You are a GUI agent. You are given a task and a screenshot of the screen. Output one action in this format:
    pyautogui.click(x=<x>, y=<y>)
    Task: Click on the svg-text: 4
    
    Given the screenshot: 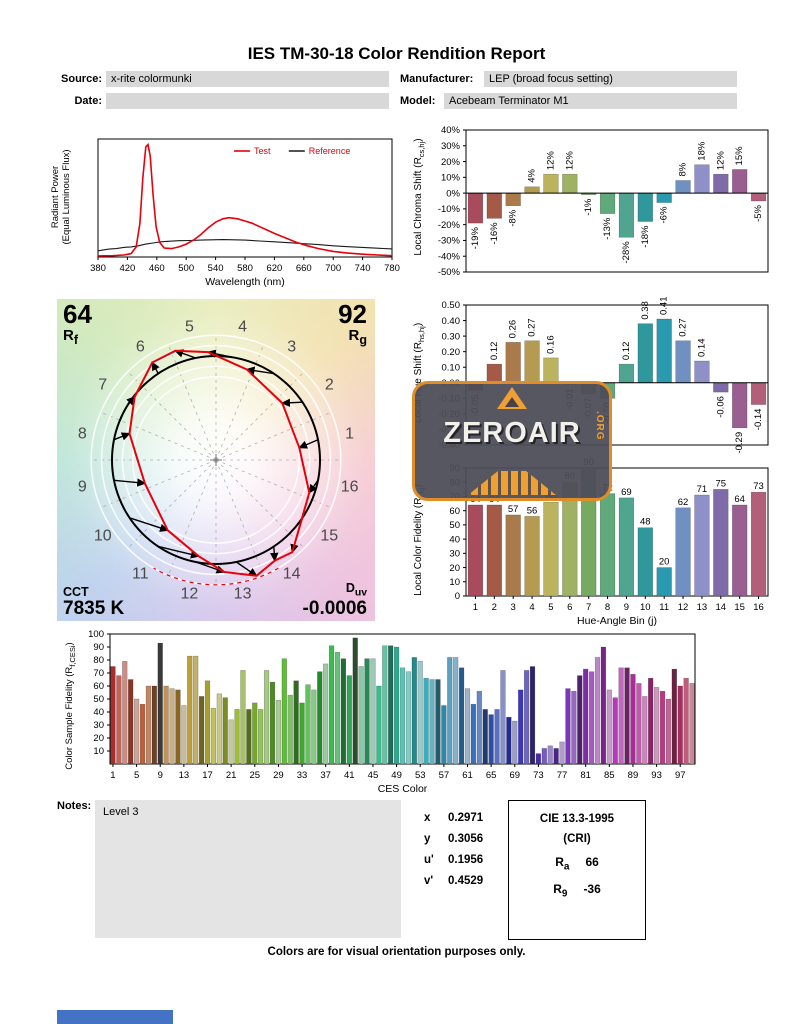 What is the action you would take?
    pyautogui.click(x=242, y=326)
    